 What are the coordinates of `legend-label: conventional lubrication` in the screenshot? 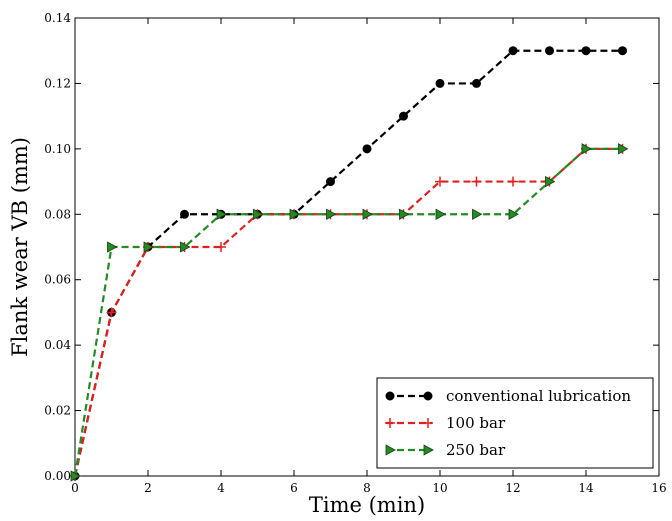 It's located at (538, 396).